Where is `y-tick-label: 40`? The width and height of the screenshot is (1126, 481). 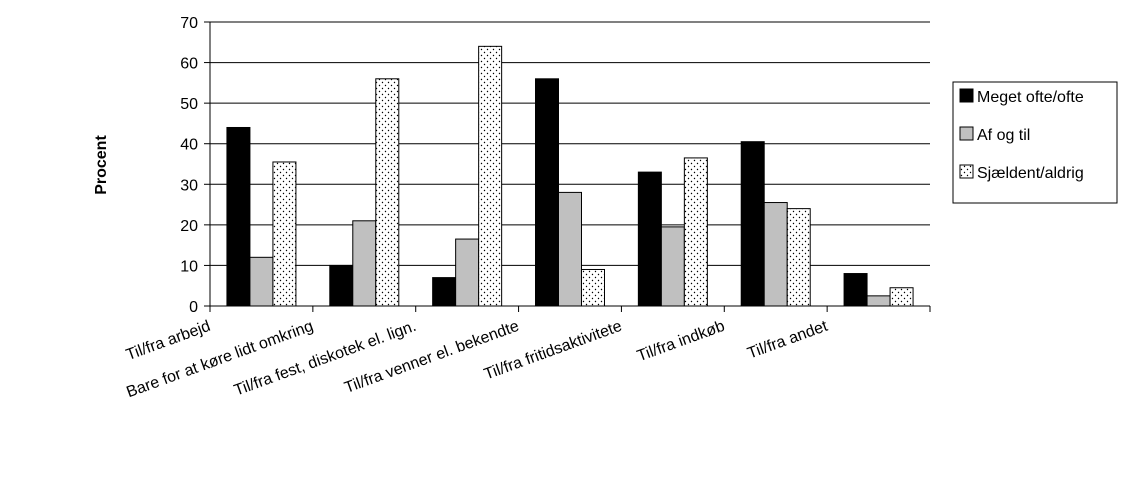 y-tick-label: 40 is located at coordinates (189, 145).